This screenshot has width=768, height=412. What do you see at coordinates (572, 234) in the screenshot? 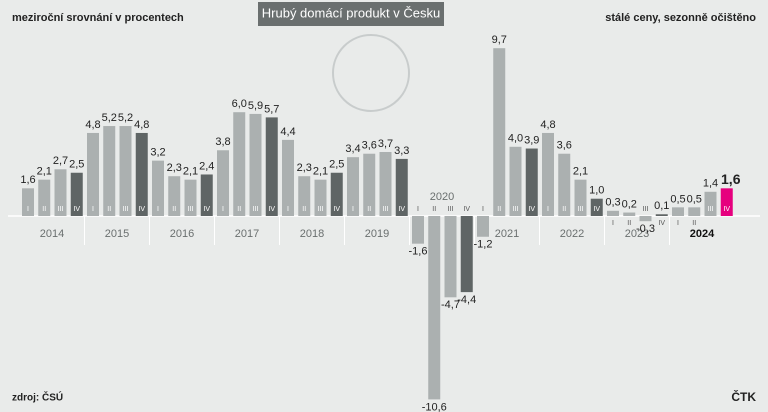
I see `year-label: 2022` at bounding box center [572, 234].